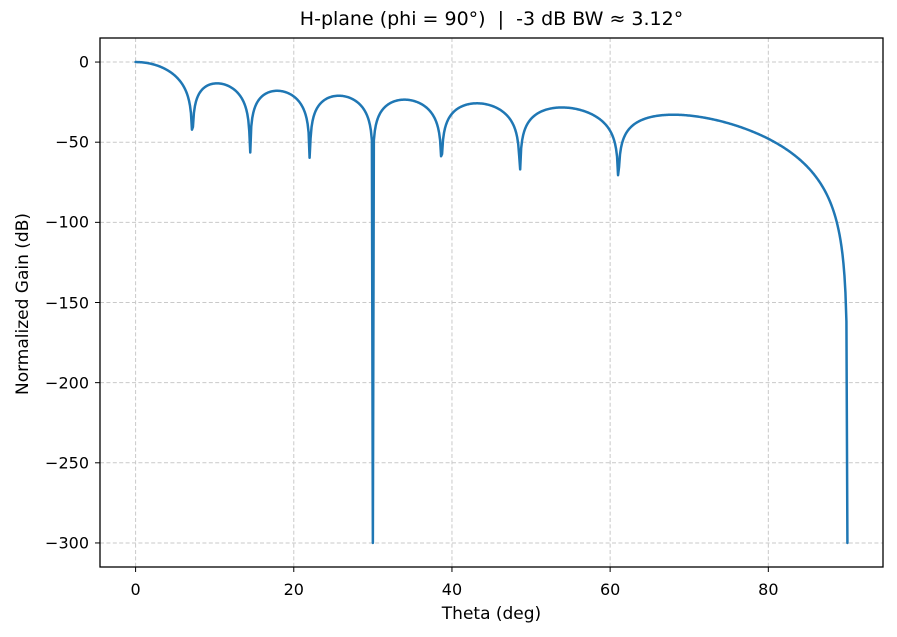 This screenshot has width=897, height=637. What do you see at coordinates (83, 62) in the screenshot?
I see `y-tick-label: 0` at bounding box center [83, 62].